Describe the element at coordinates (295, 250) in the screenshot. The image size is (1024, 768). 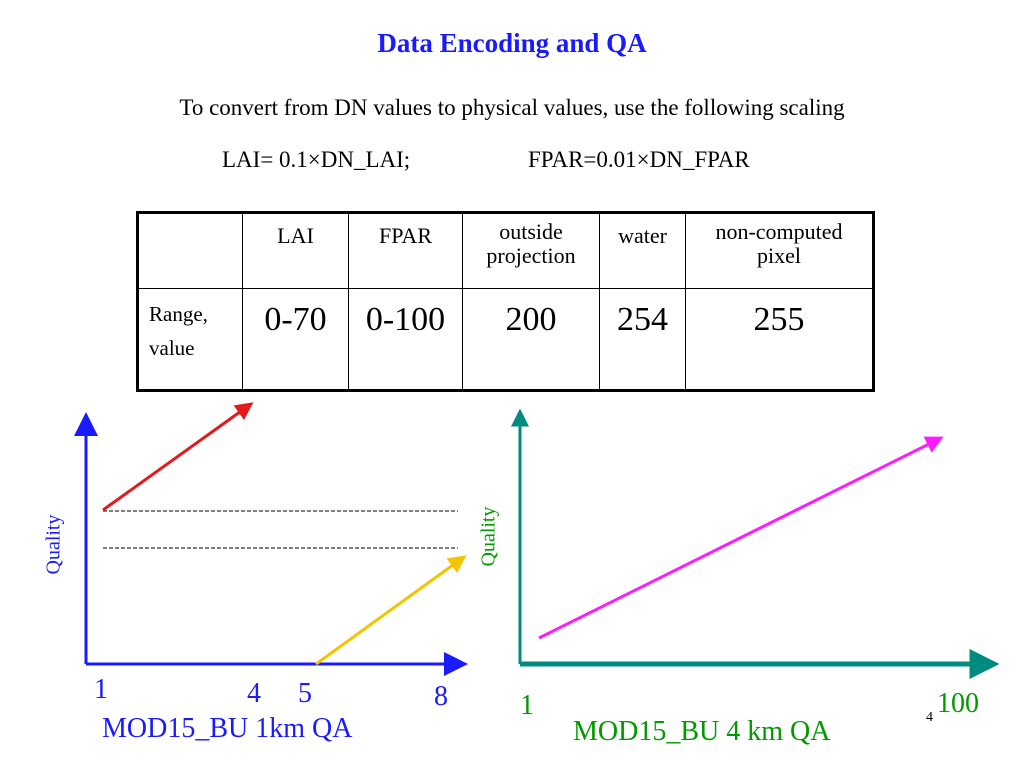
I see `header-lai: LAI` at that location.